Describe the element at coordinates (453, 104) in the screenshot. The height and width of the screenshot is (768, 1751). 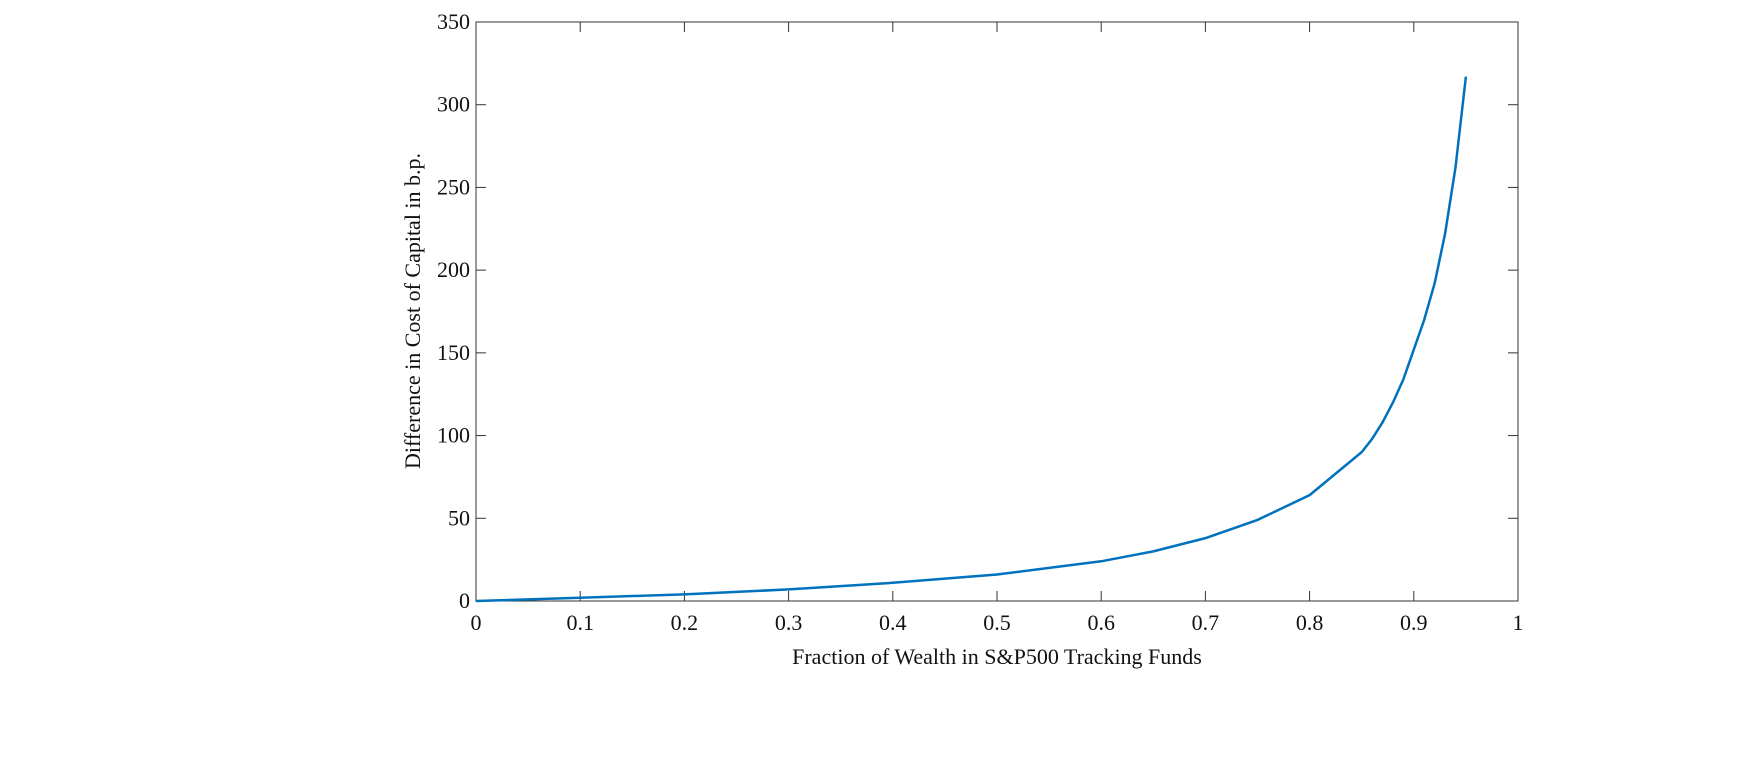
I see `y-tick-label: 300` at that location.